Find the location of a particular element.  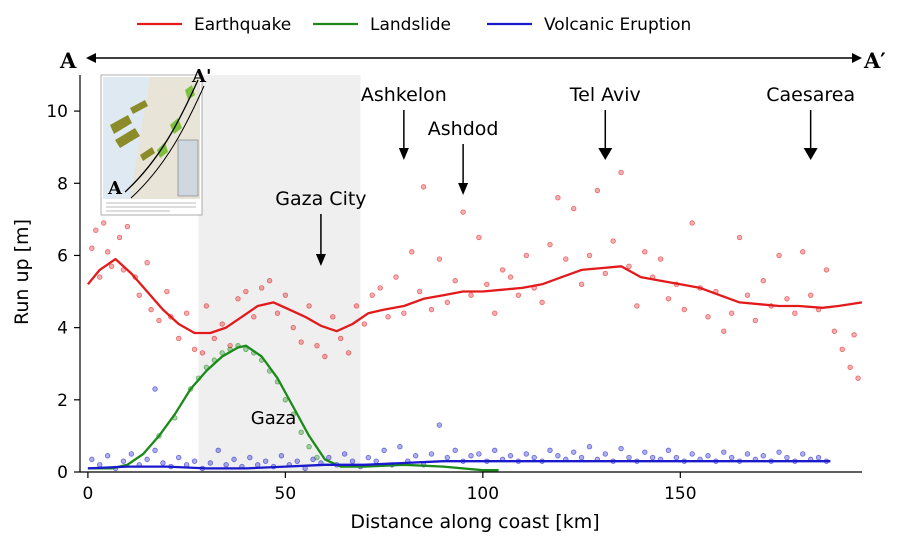

inset-map: A' A is located at coordinates (155, 141).